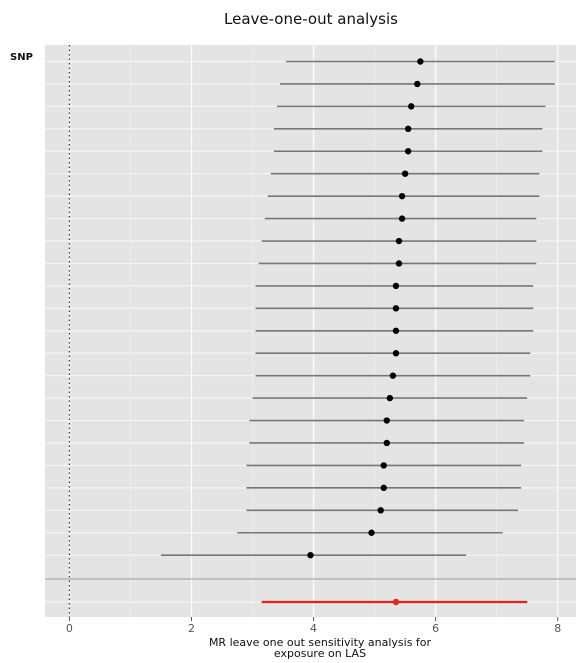 The image size is (576, 663). I want to click on x-axis-label-line-2: exposure on LAS, so click(320, 653).